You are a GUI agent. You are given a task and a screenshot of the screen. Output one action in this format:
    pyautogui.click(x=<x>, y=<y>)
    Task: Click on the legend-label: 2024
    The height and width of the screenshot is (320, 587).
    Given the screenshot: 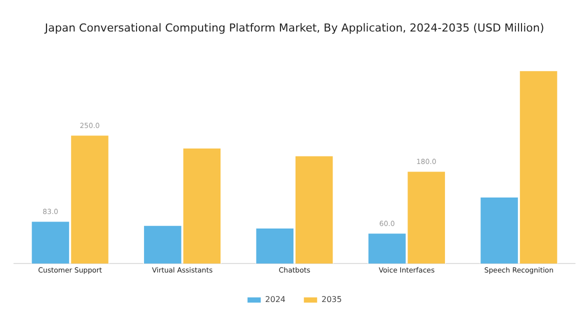 What is the action you would take?
    pyautogui.click(x=275, y=299)
    